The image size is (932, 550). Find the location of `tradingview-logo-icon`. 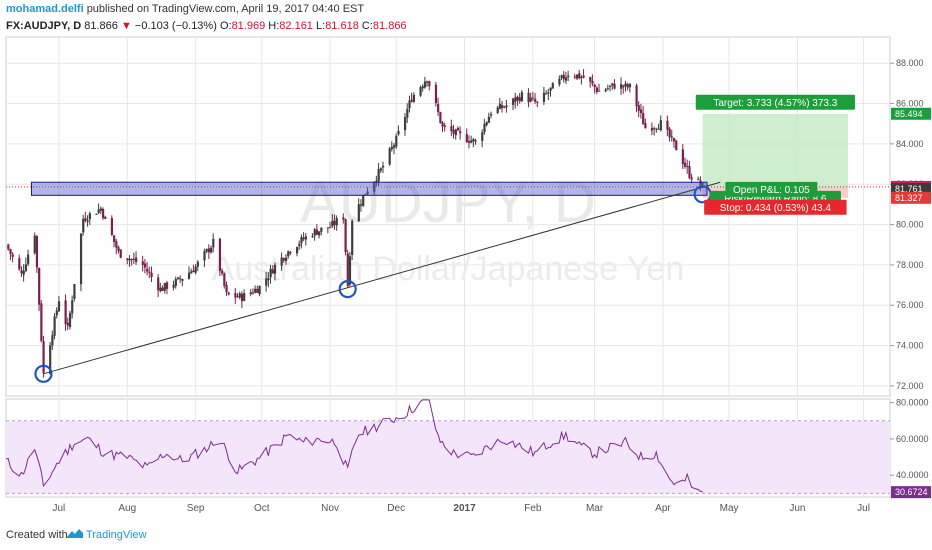

tradingview-logo-icon is located at coordinates (75, 533).